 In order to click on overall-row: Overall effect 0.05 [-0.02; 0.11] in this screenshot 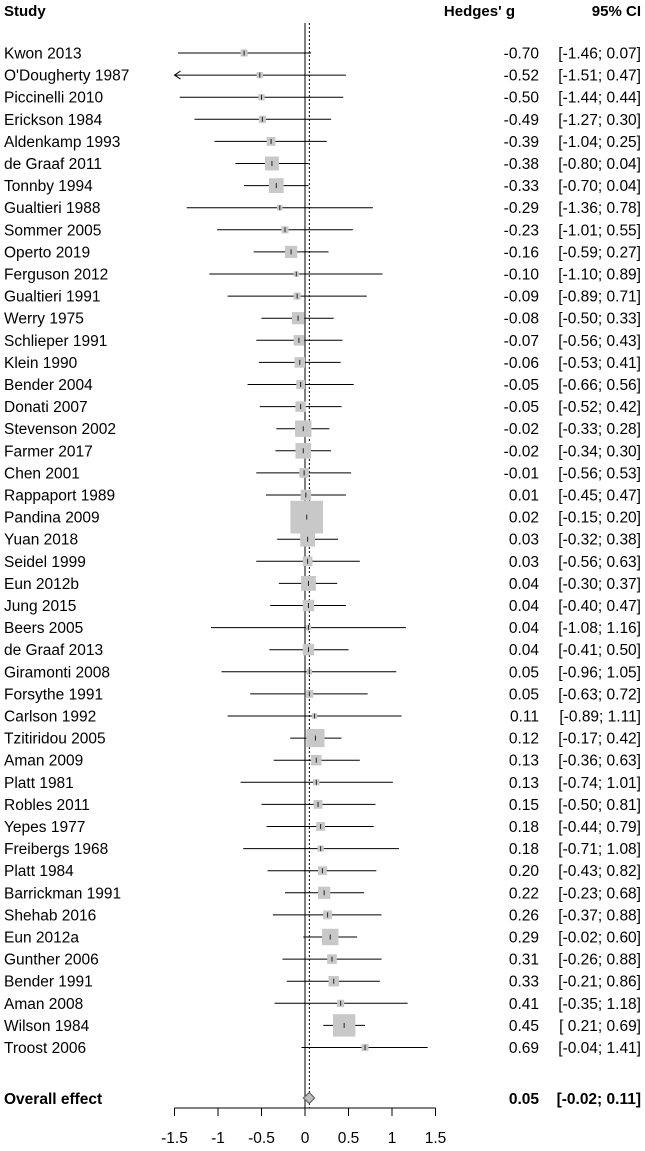, I will do `click(322, 1099)`.